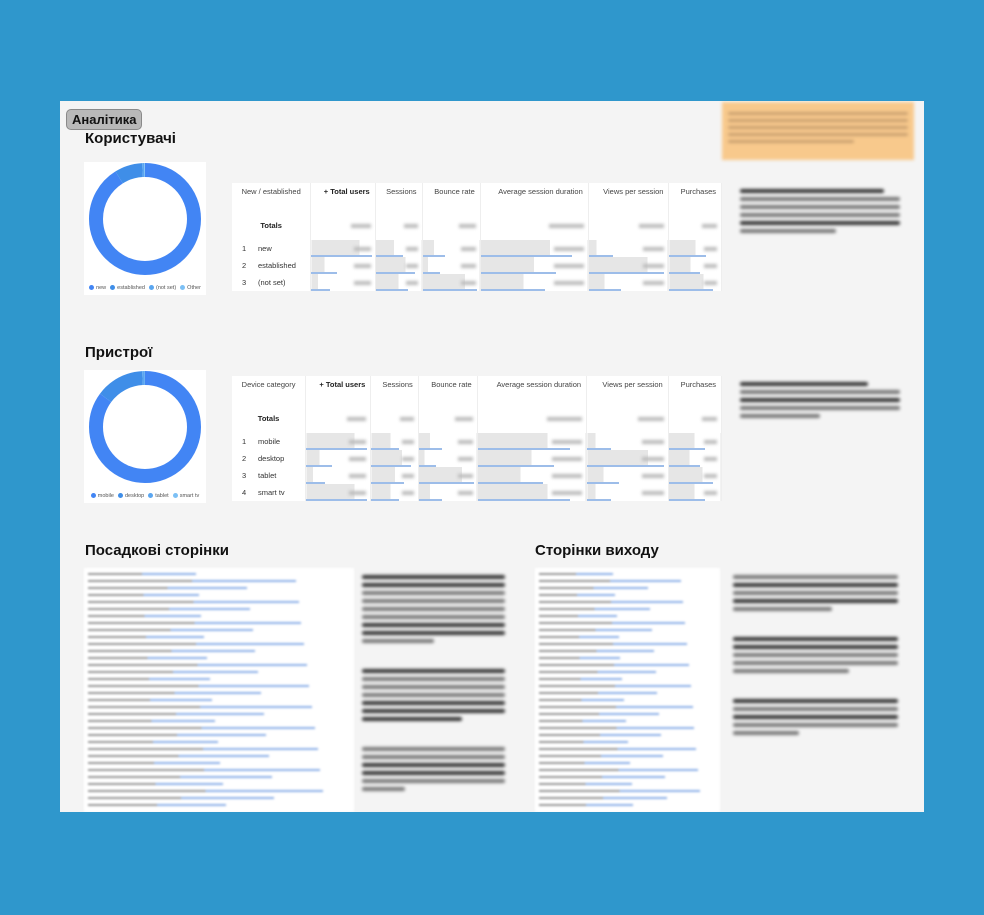 This screenshot has height=915, width=984. I want to click on users-donut-chart: new established (not set) Other, so click(145, 228).